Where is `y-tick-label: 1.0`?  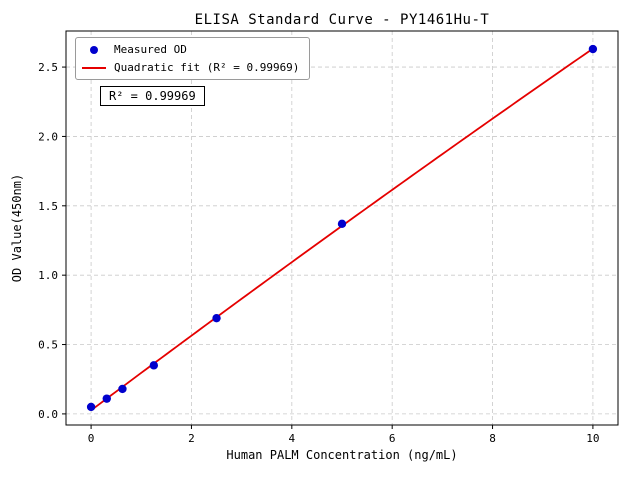 y-tick-label: 1.0 is located at coordinates (48, 275).